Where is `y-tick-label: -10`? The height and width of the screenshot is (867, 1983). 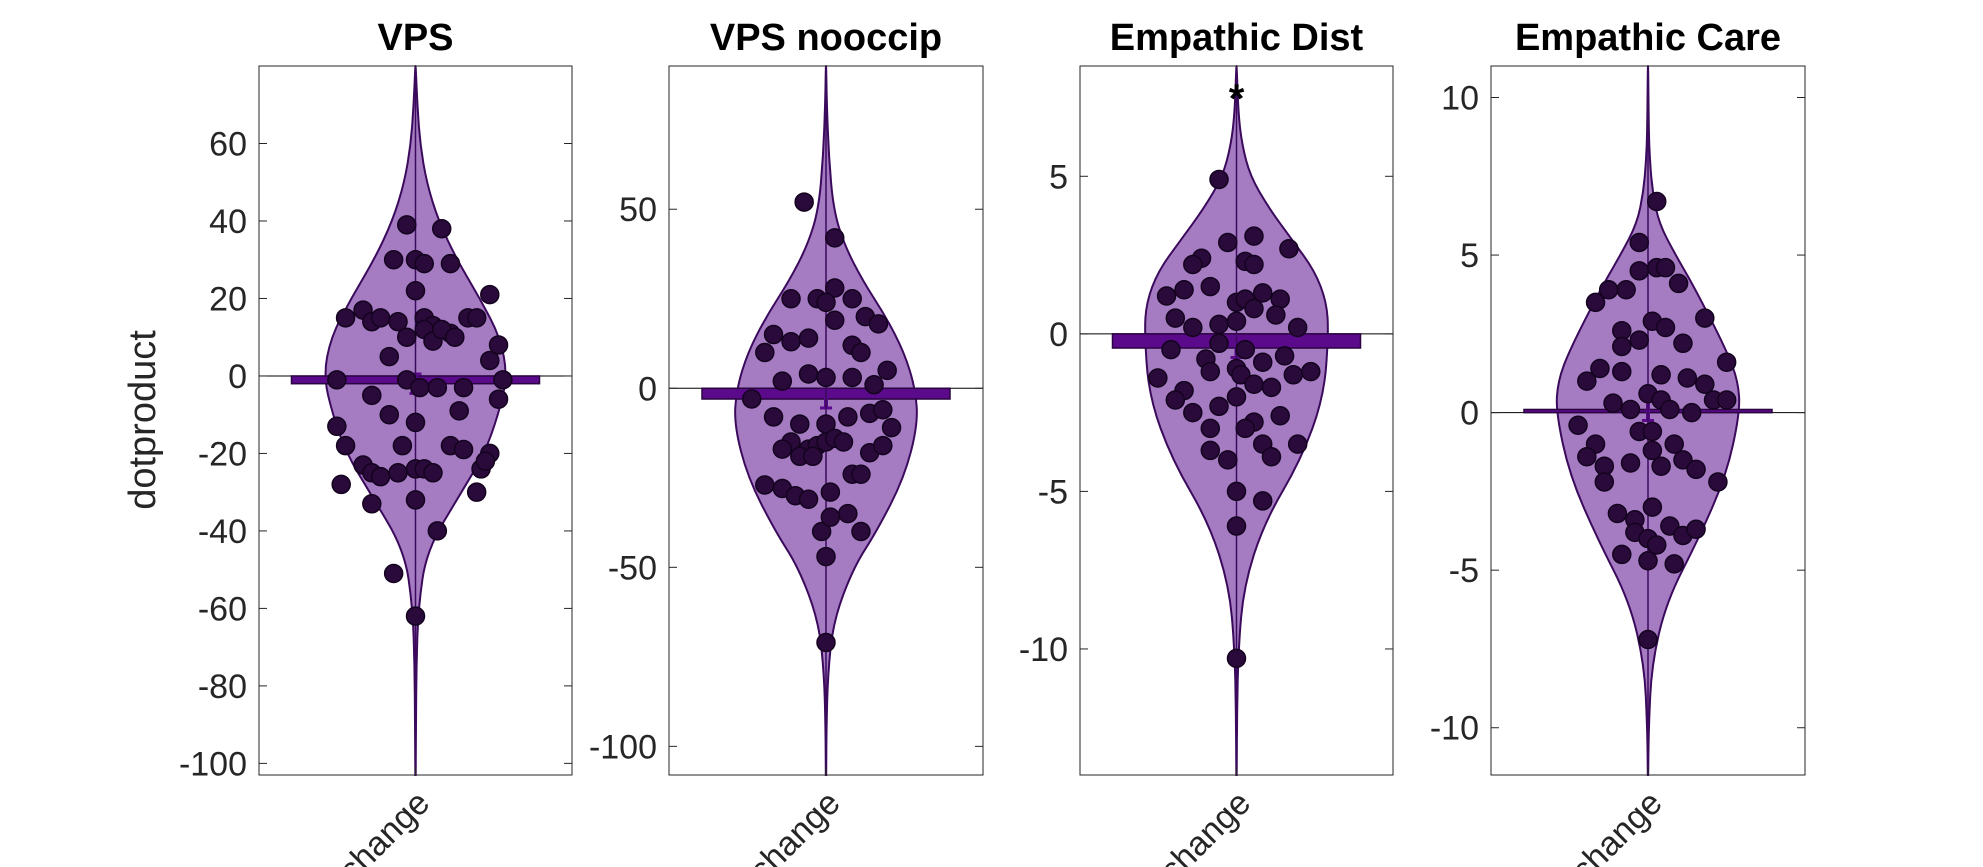 y-tick-label: -10 is located at coordinates (1454, 729).